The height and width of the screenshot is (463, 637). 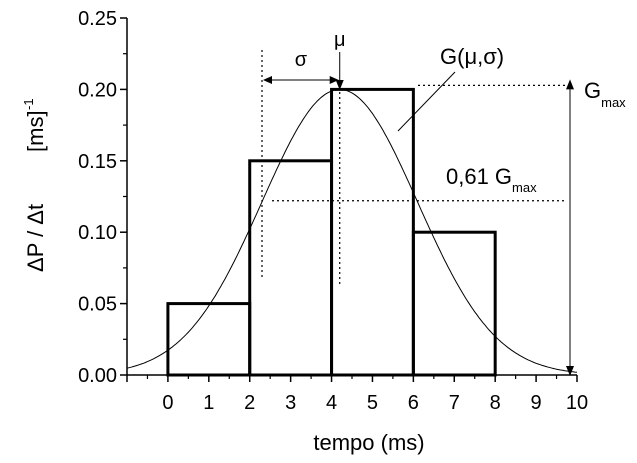 What do you see at coordinates (97, 90) in the screenshot?
I see `y-tick-label: 0.20` at bounding box center [97, 90].